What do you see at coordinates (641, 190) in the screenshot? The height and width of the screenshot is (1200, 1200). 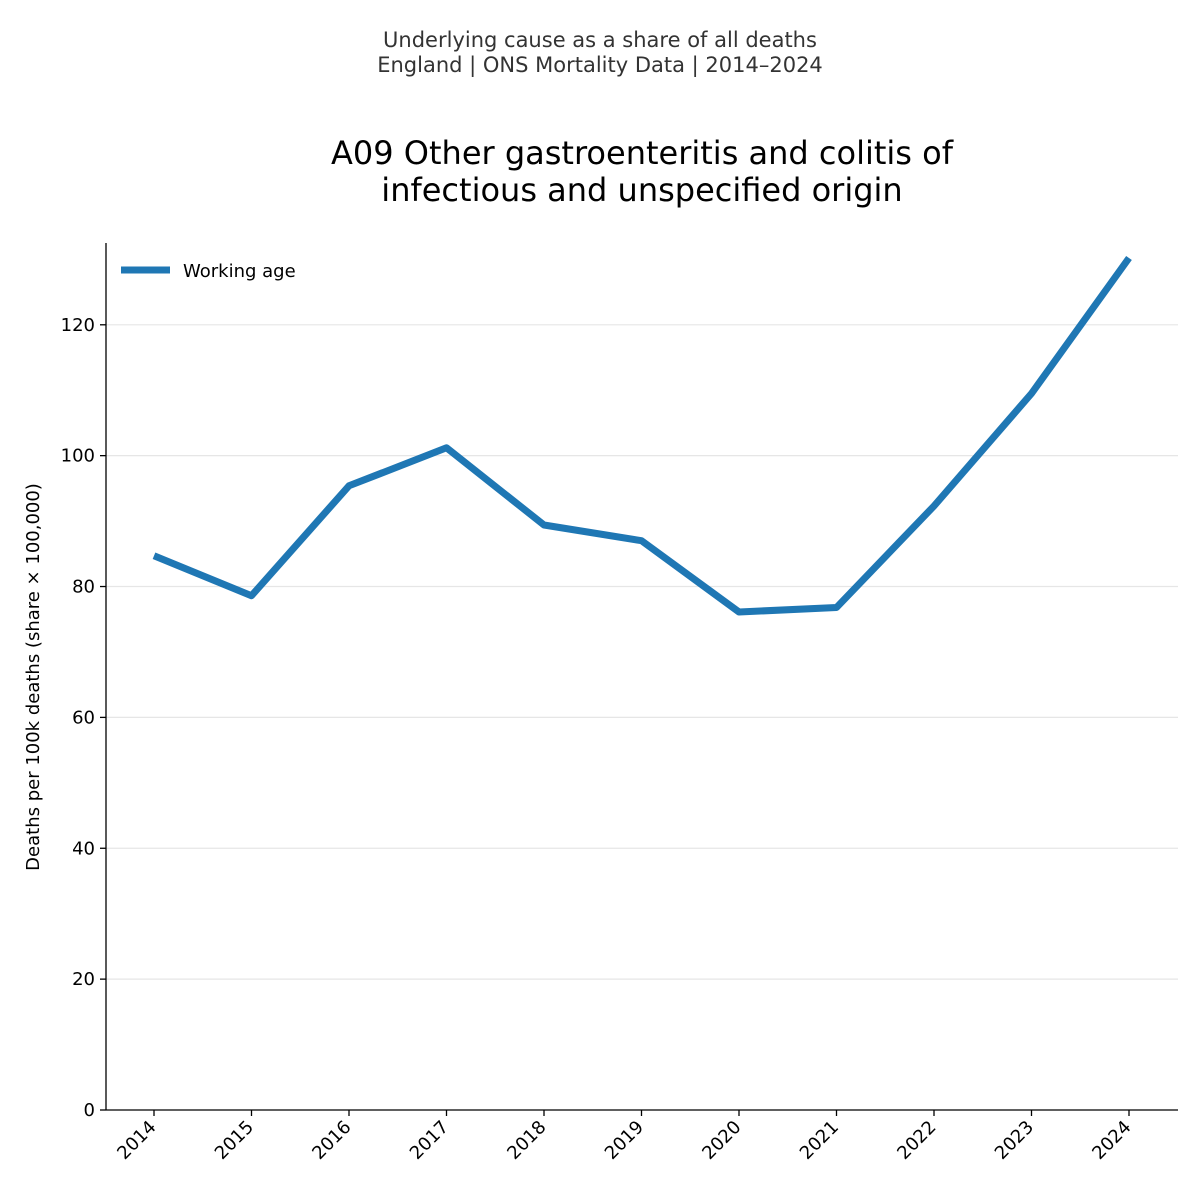 I see `chart-title-line-2: infectious and unspecified origin` at bounding box center [641, 190].